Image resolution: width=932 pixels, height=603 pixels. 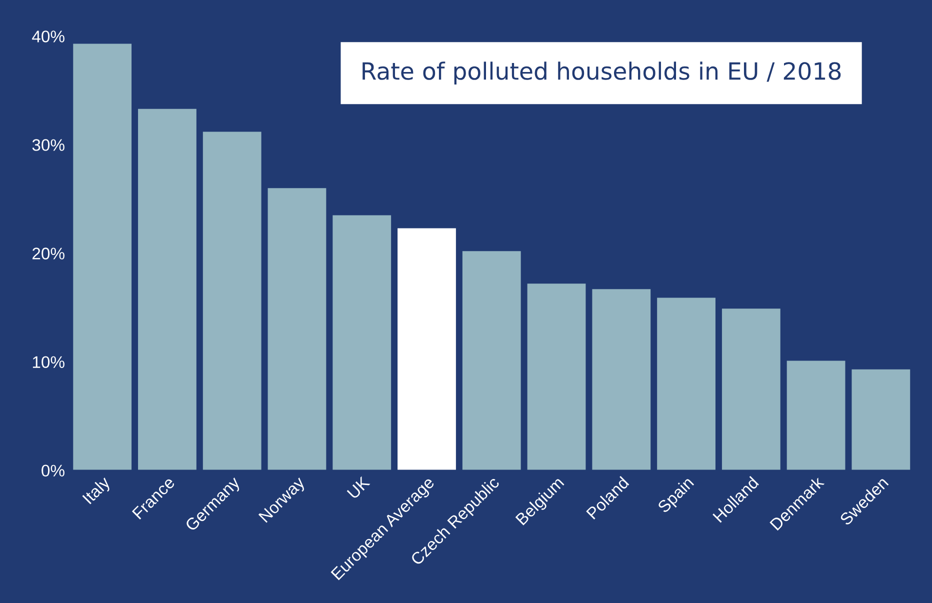 What do you see at coordinates (48, 362) in the screenshot?
I see `y-tick-label: 10%` at bounding box center [48, 362].